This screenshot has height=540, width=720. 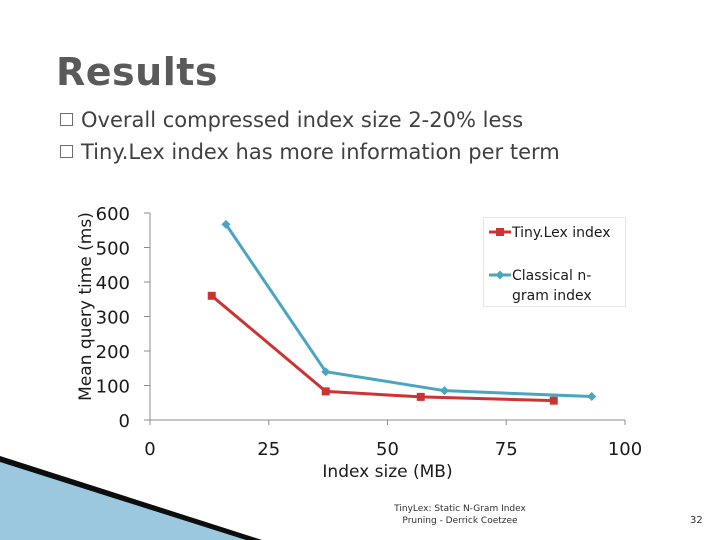 What do you see at coordinates (113, 214) in the screenshot?
I see `y-tick-label: 600` at bounding box center [113, 214].